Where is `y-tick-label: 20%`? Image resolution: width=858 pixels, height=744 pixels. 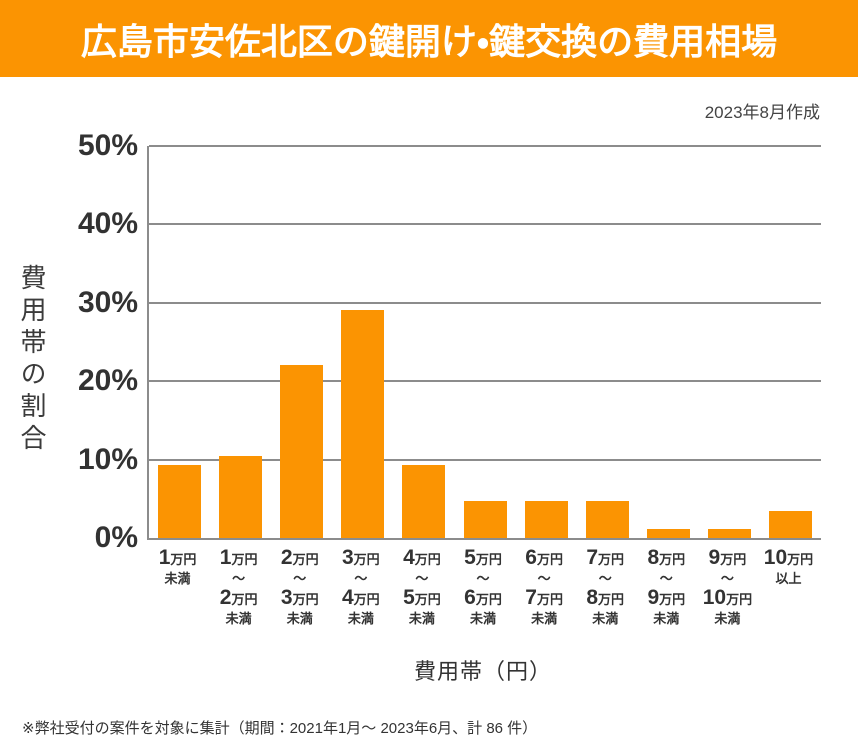 y-tick-label: 20% is located at coordinates (107, 381).